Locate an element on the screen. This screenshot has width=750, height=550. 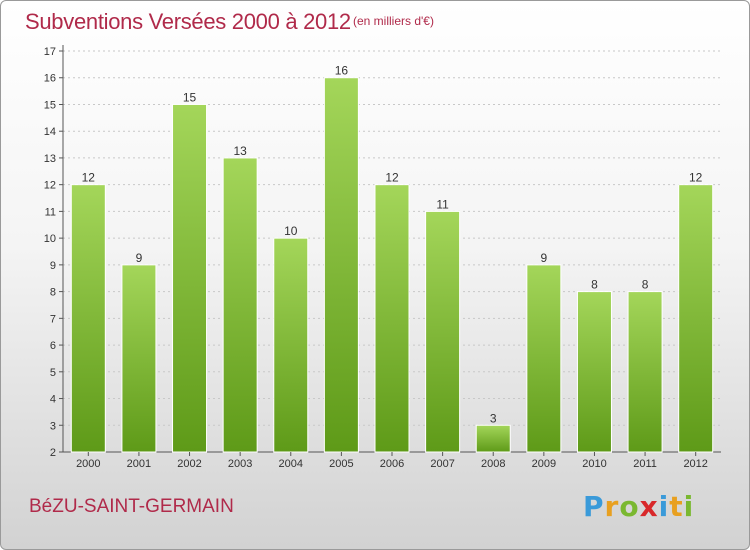
chart-title: Subventions Versées 2000 à 2012 is located at coordinates (188, 21).